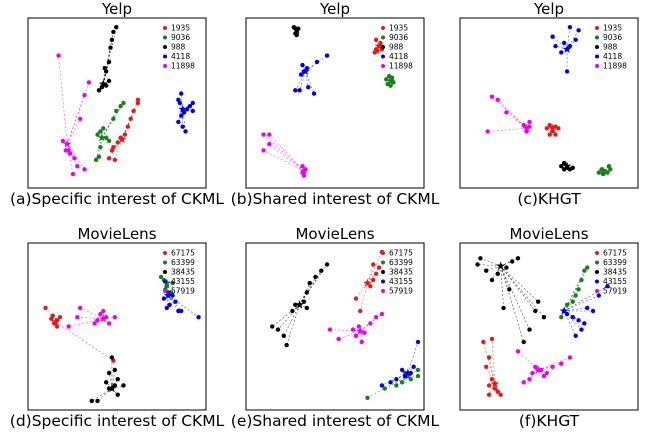 The height and width of the screenshot is (432, 652). What do you see at coordinates (549, 326) in the screenshot?
I see `plot-frame` at bounding box center [549, 326].